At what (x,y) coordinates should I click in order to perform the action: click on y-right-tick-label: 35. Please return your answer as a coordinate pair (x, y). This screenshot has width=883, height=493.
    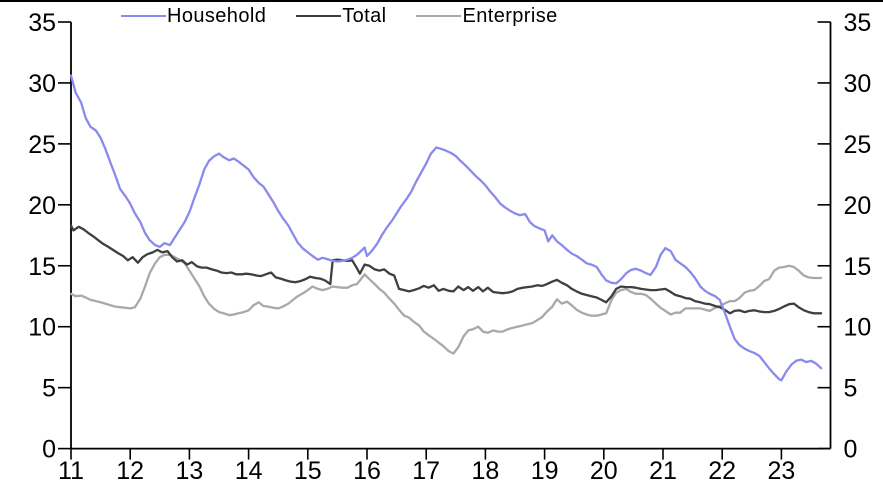
    Looking at the image, I should click on (858, 23).